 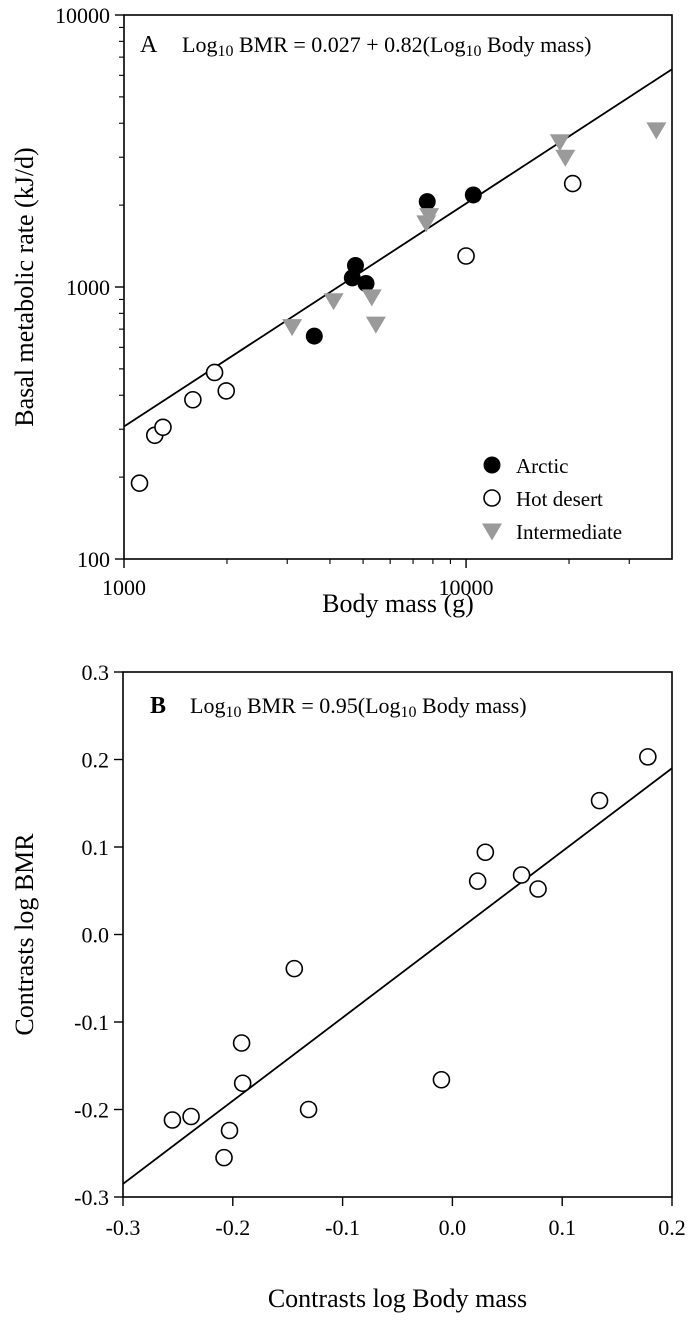 I want to click on x-axis-label: Contrasts log Body mass, so click(x=397, y=1298).